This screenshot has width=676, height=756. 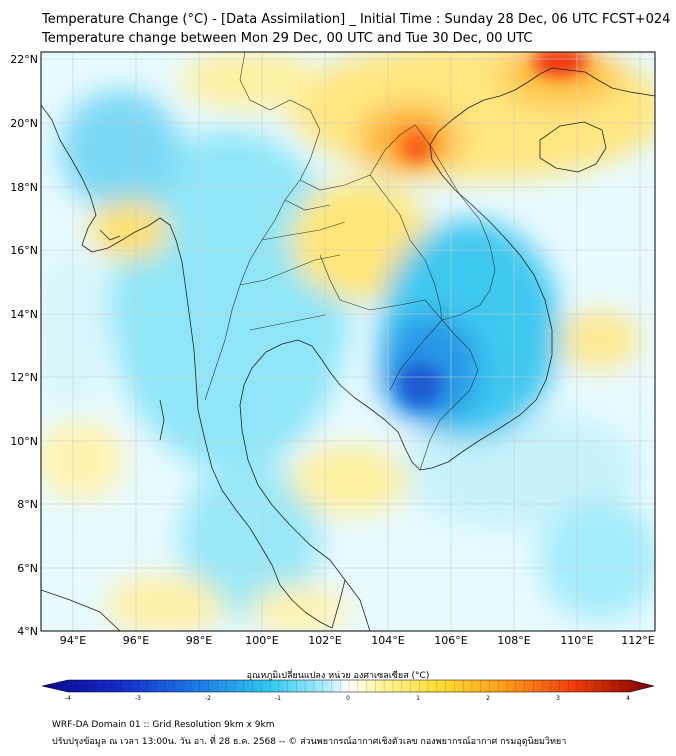 I want to click on lon-tick: 94°E, so click(x=73, y=640).